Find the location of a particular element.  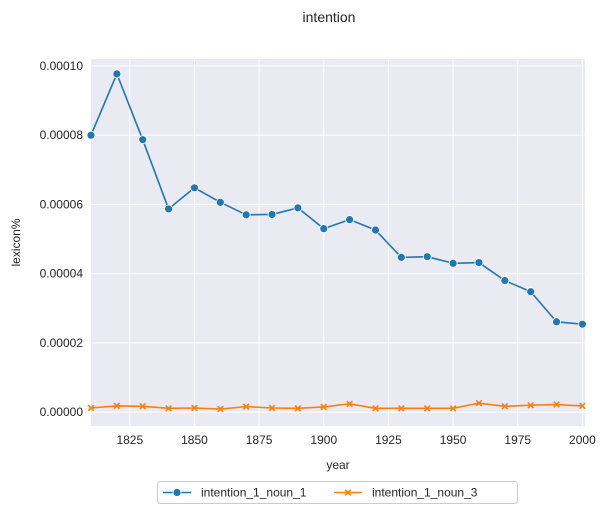

x-tick-label: 1950 is located at coordinates (453, 440).